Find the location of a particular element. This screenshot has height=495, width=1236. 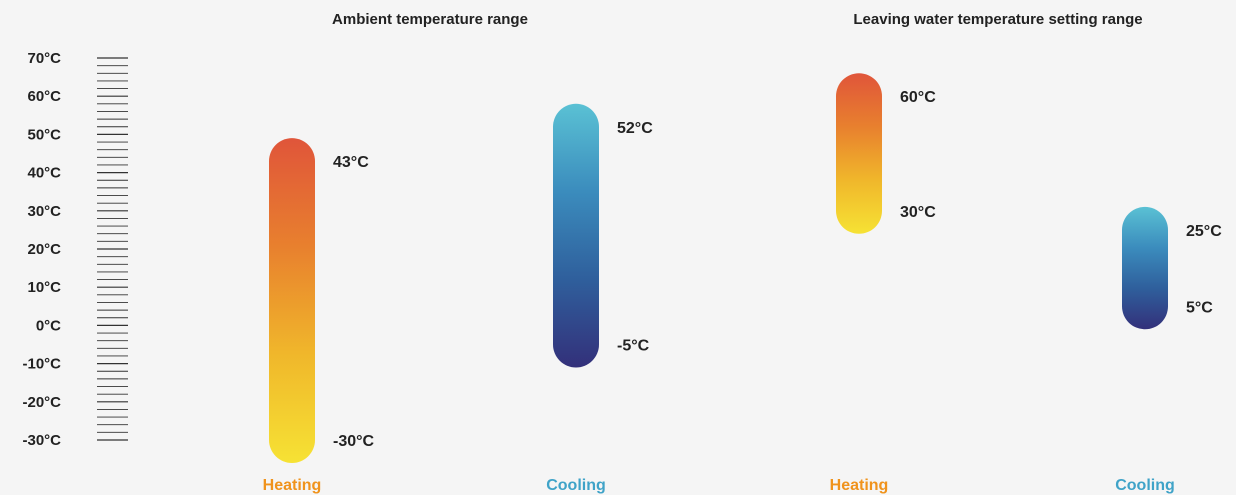

range-max-label: 52°C is located at coordinates (635, 128).